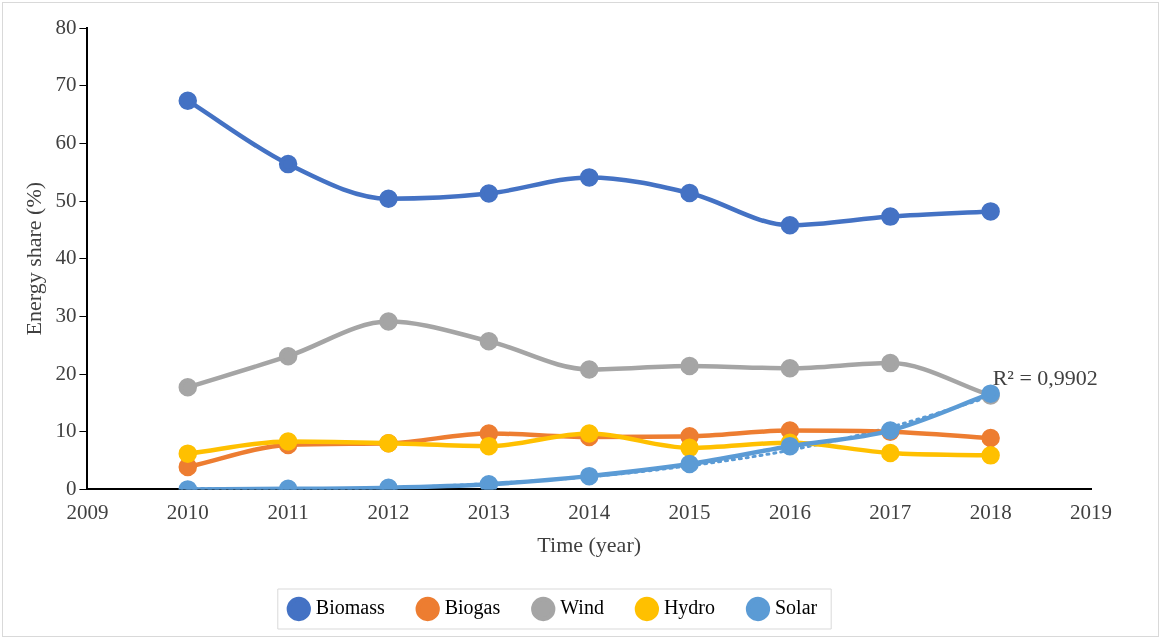 This screenshot has width=1161, height=639. Describe the element at coordinates (488, 511) in the screenshot. I see `x-tick-label: 2013` at that location.